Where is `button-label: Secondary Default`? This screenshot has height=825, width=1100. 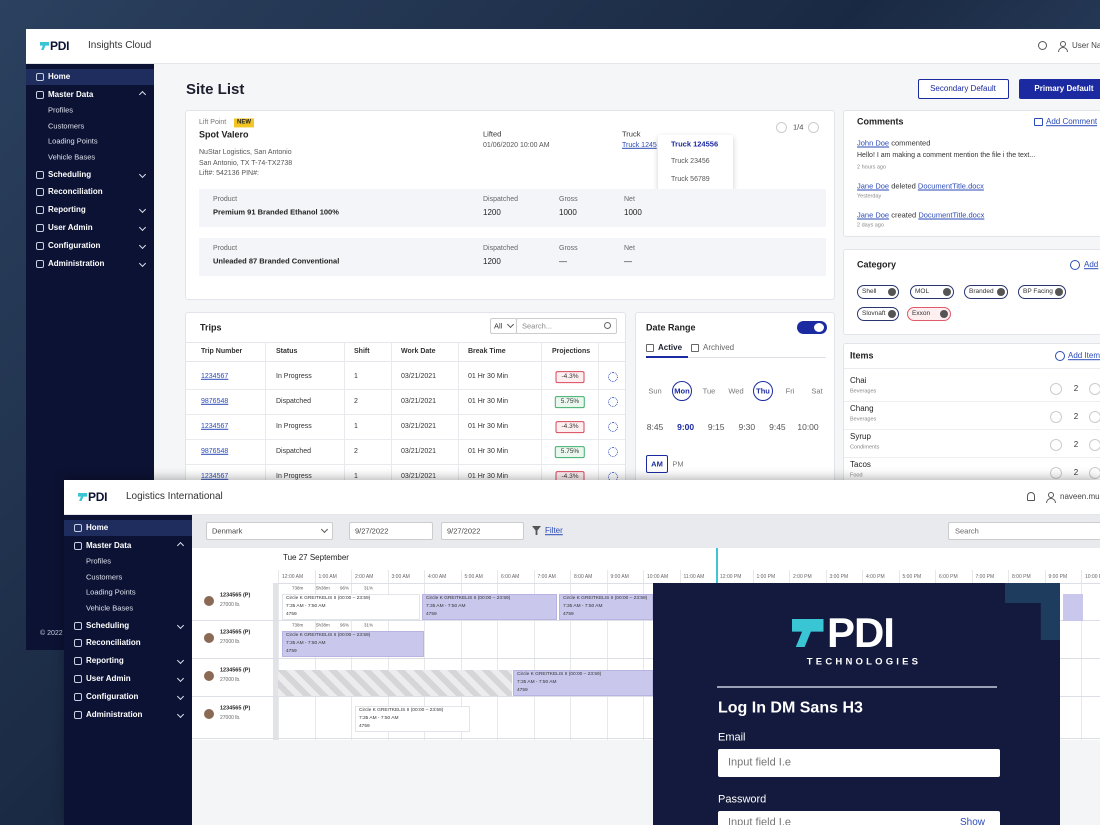
button-label: Secondary Default is located at coordinates (963, 89).